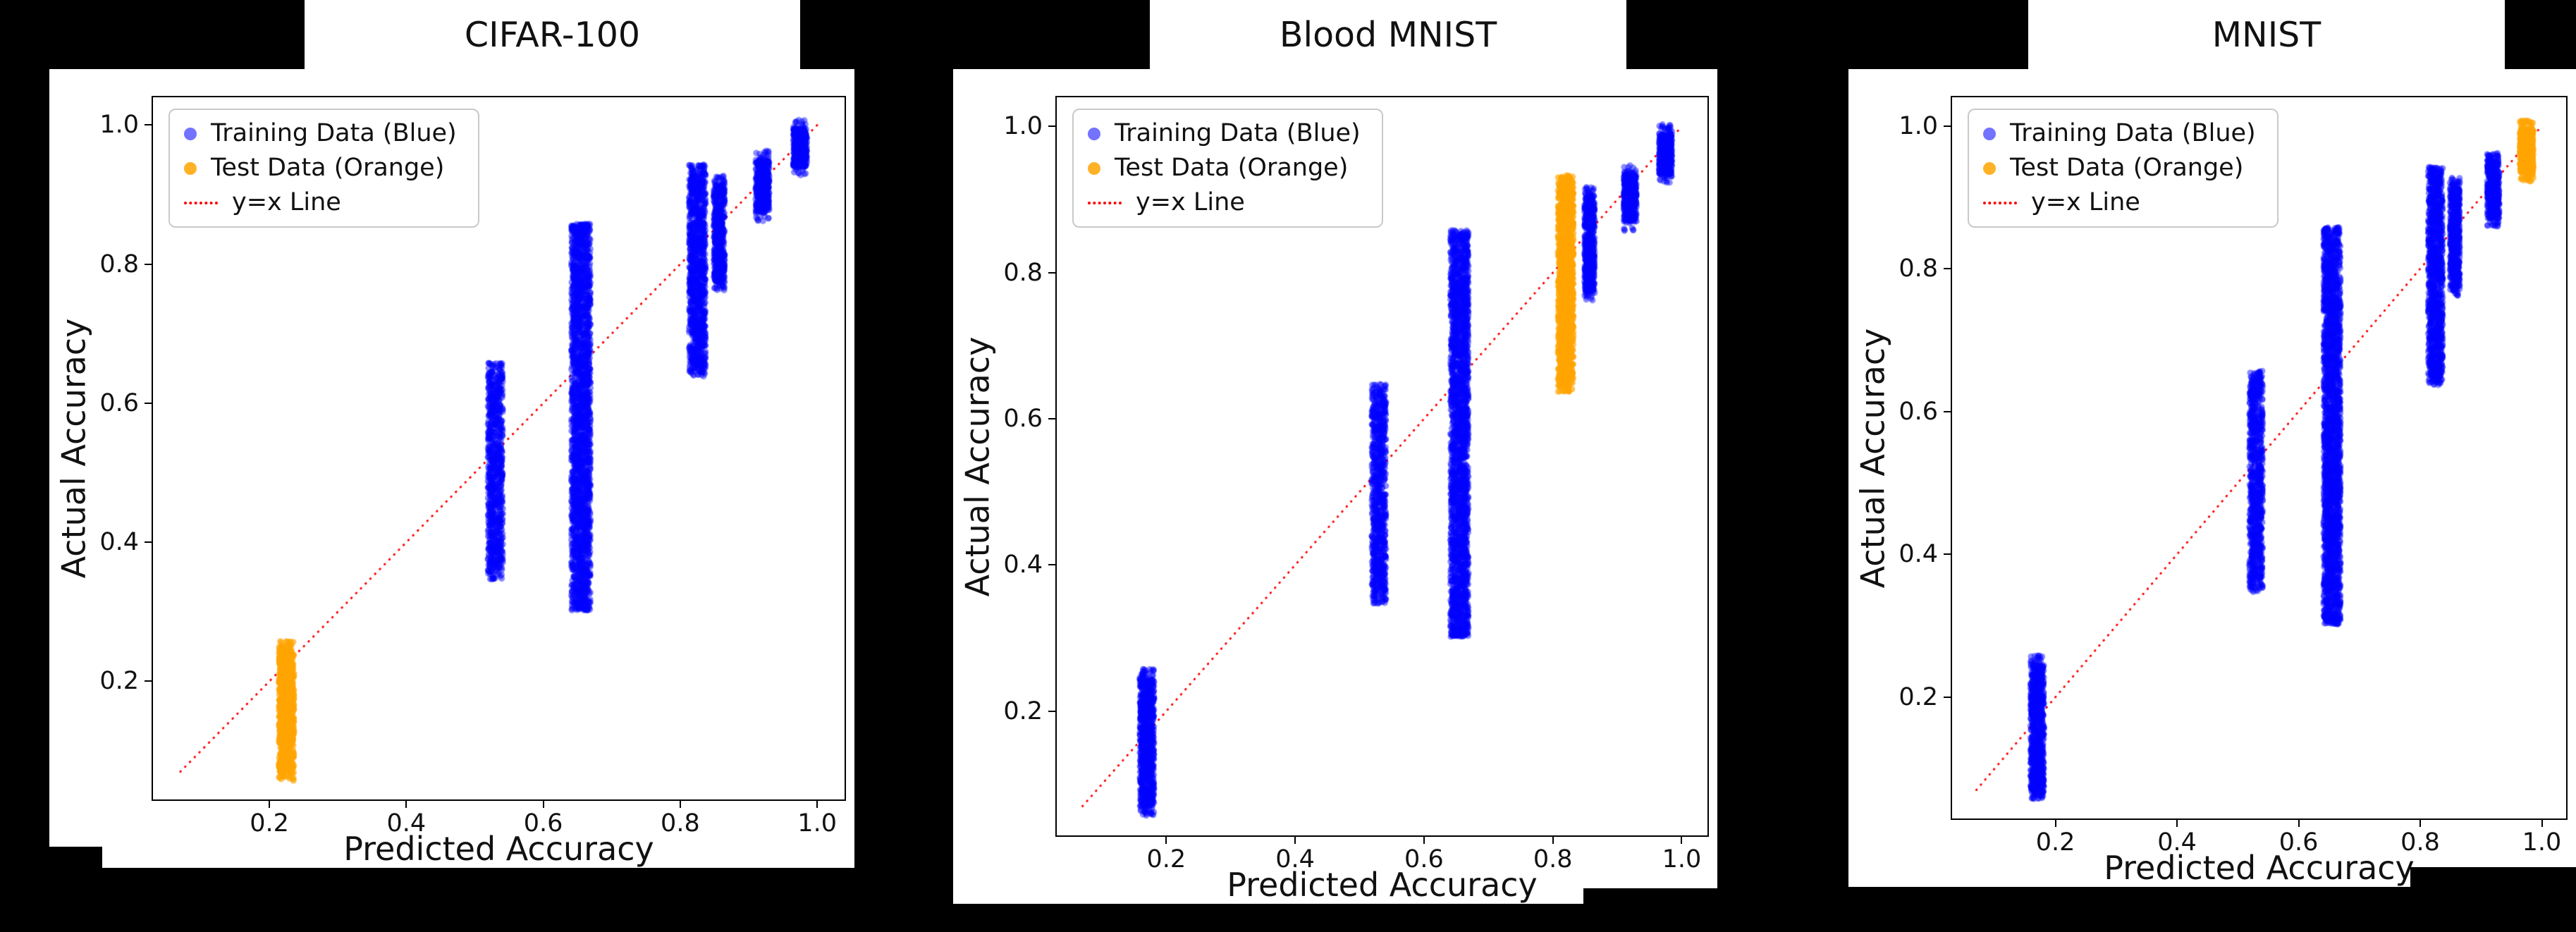  What do you see at coordinates (1295, 859) in the screenshot?
I see `x-tick-label: 0.4` at bounding box center [1295, 859].